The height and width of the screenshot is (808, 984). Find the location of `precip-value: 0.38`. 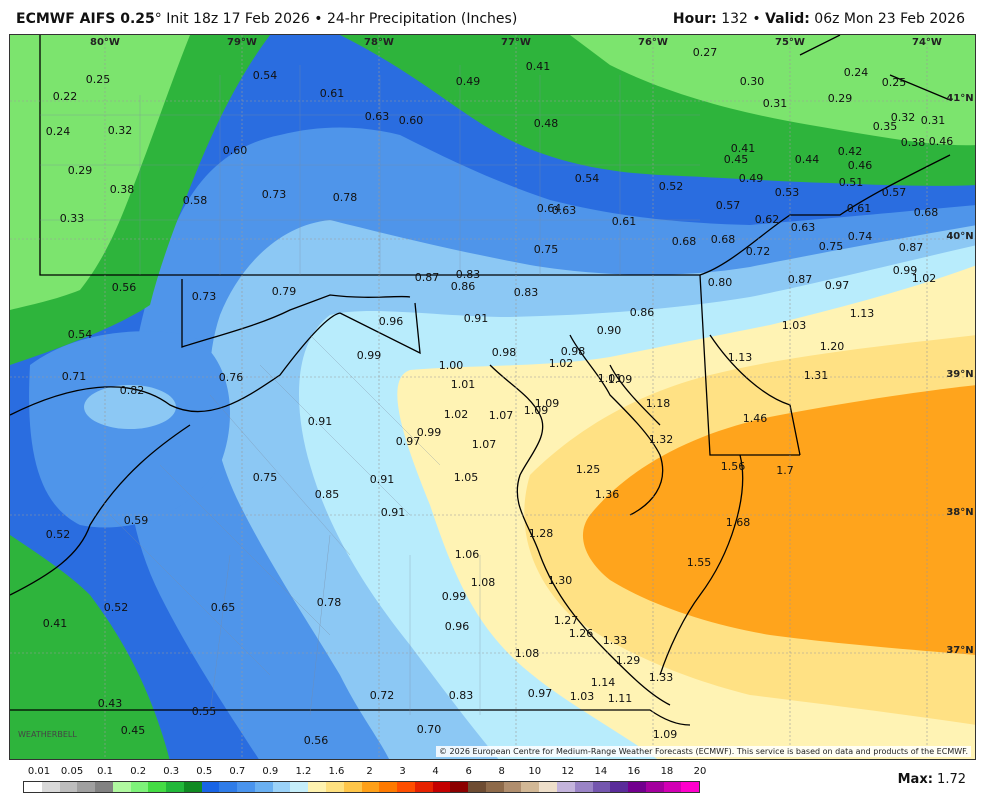

precip-value: 0.38 is located at coordinates (122, 189).